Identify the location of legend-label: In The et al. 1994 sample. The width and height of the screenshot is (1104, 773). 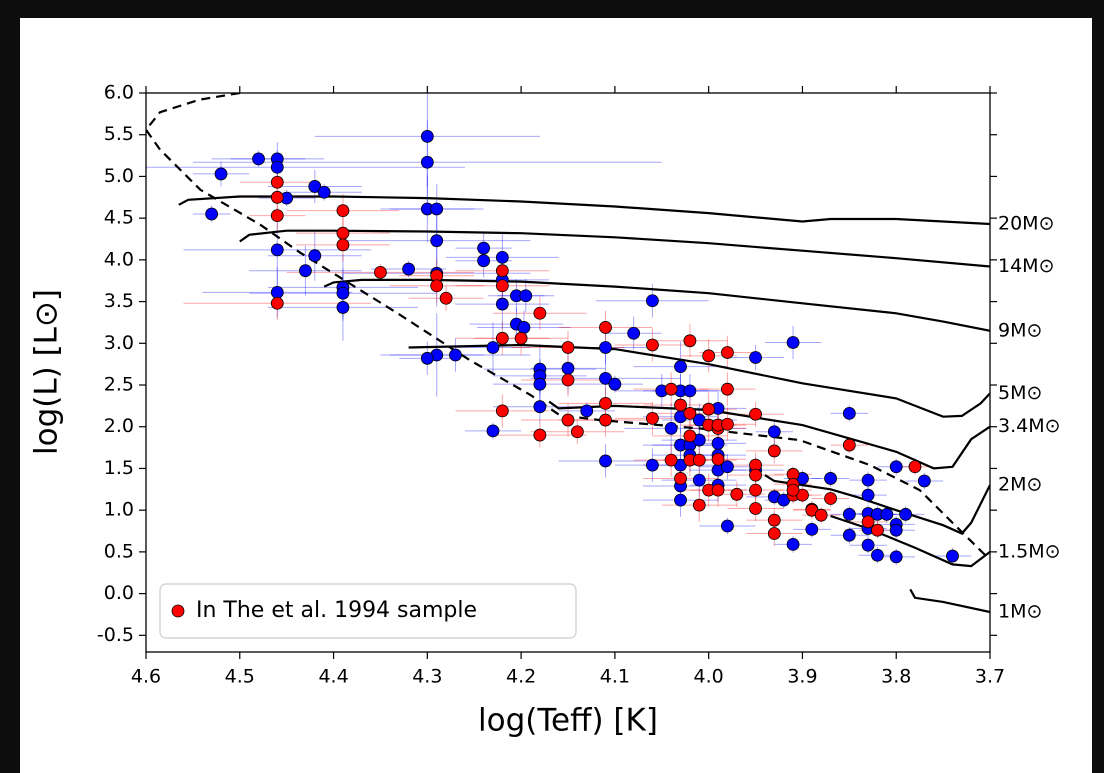
(336, 610).